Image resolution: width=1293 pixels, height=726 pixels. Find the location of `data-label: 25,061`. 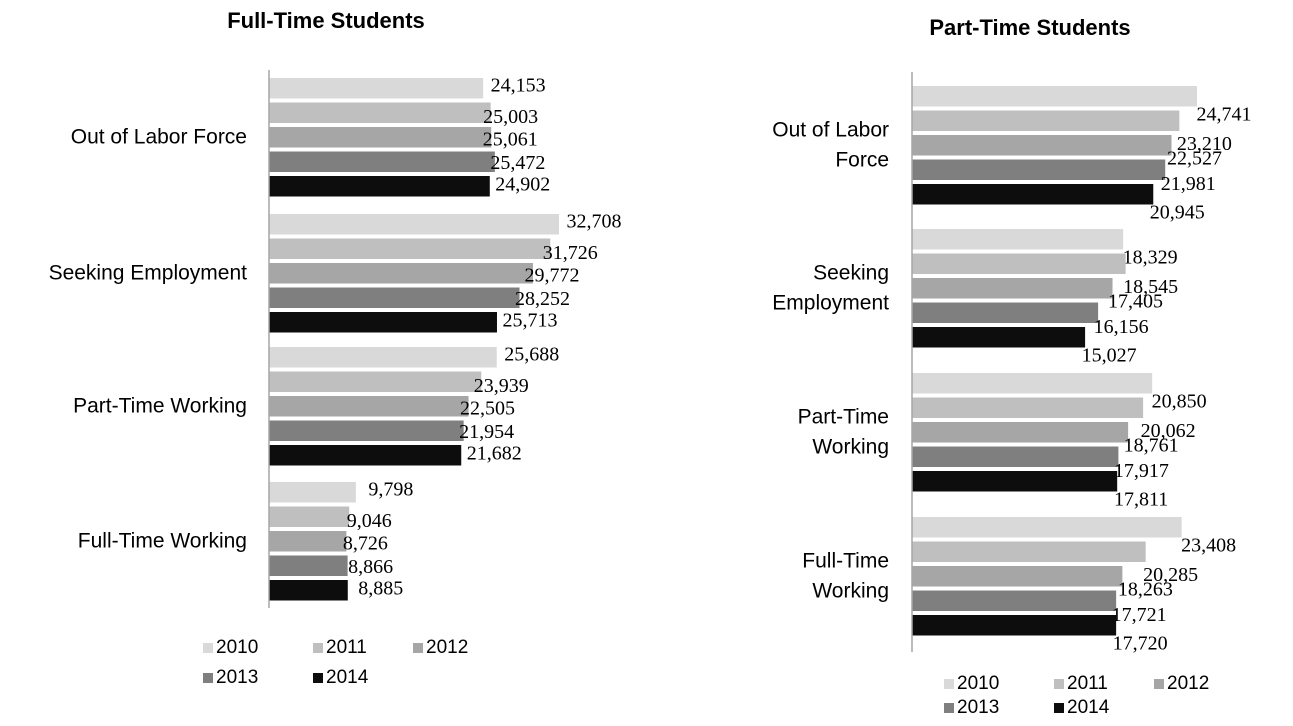

data-label: 25,061 is located at coordinates (510, 140).